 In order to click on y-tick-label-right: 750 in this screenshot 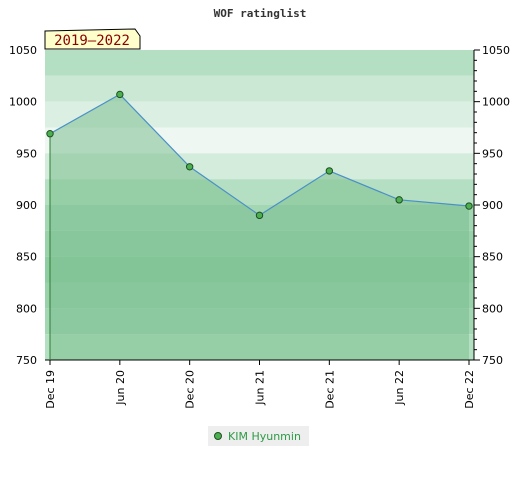, I will do `click(492, 360)`.